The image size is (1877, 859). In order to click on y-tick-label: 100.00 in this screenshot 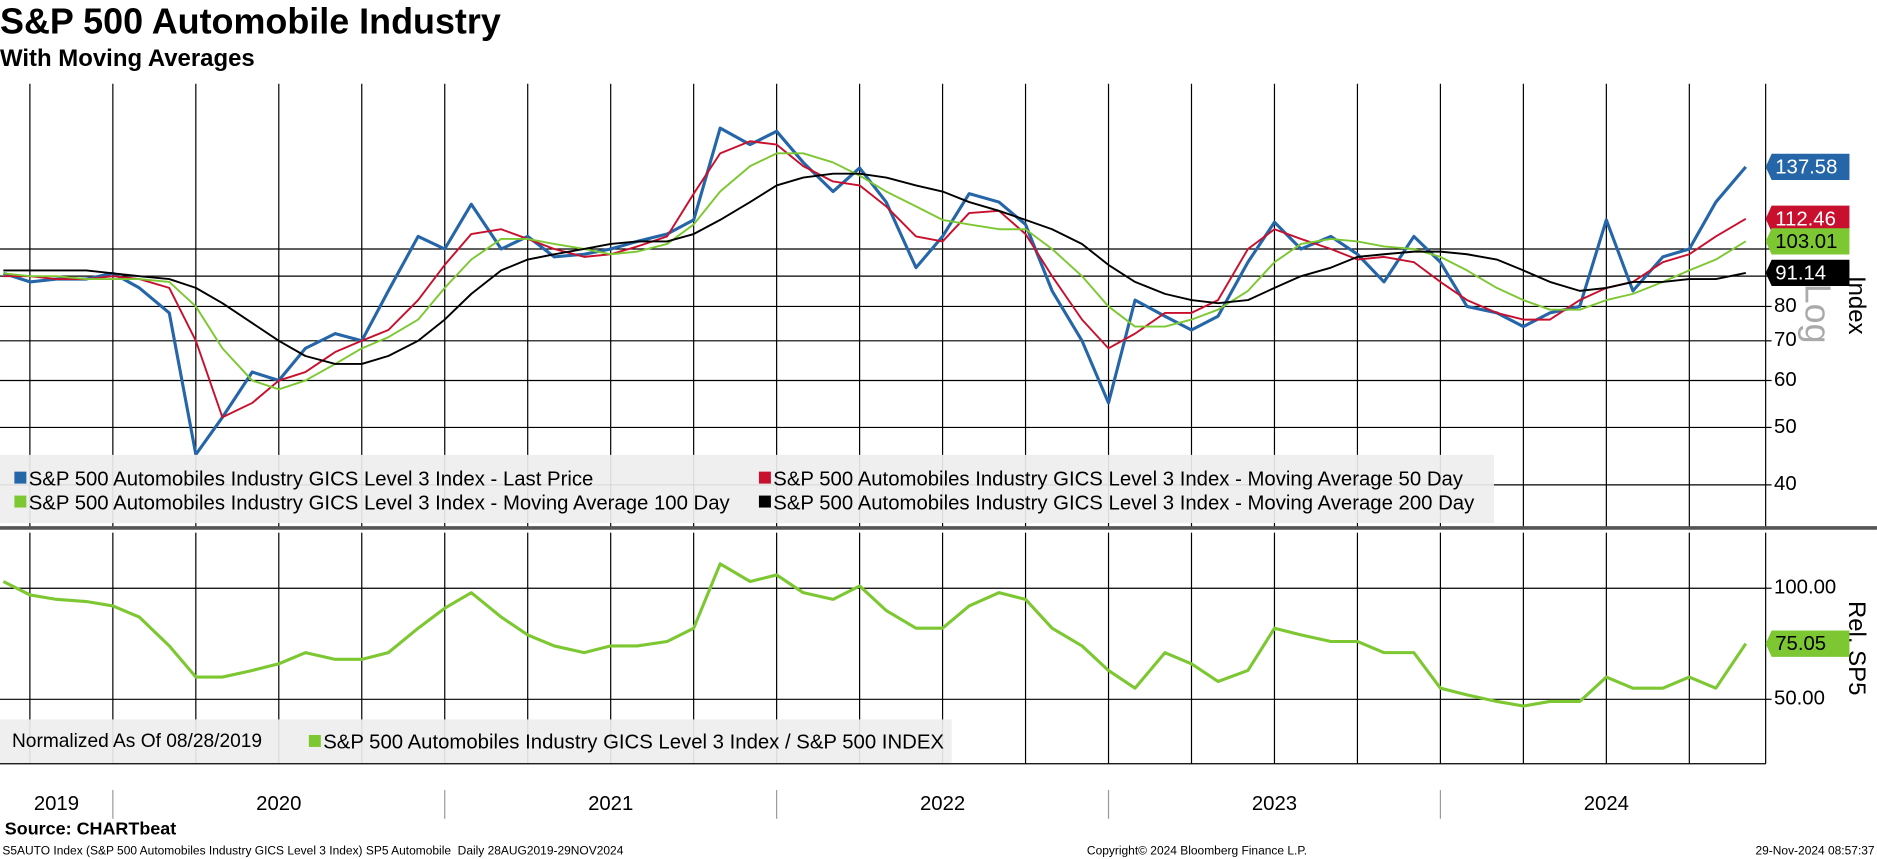, I will do `click(1805, 588)`.